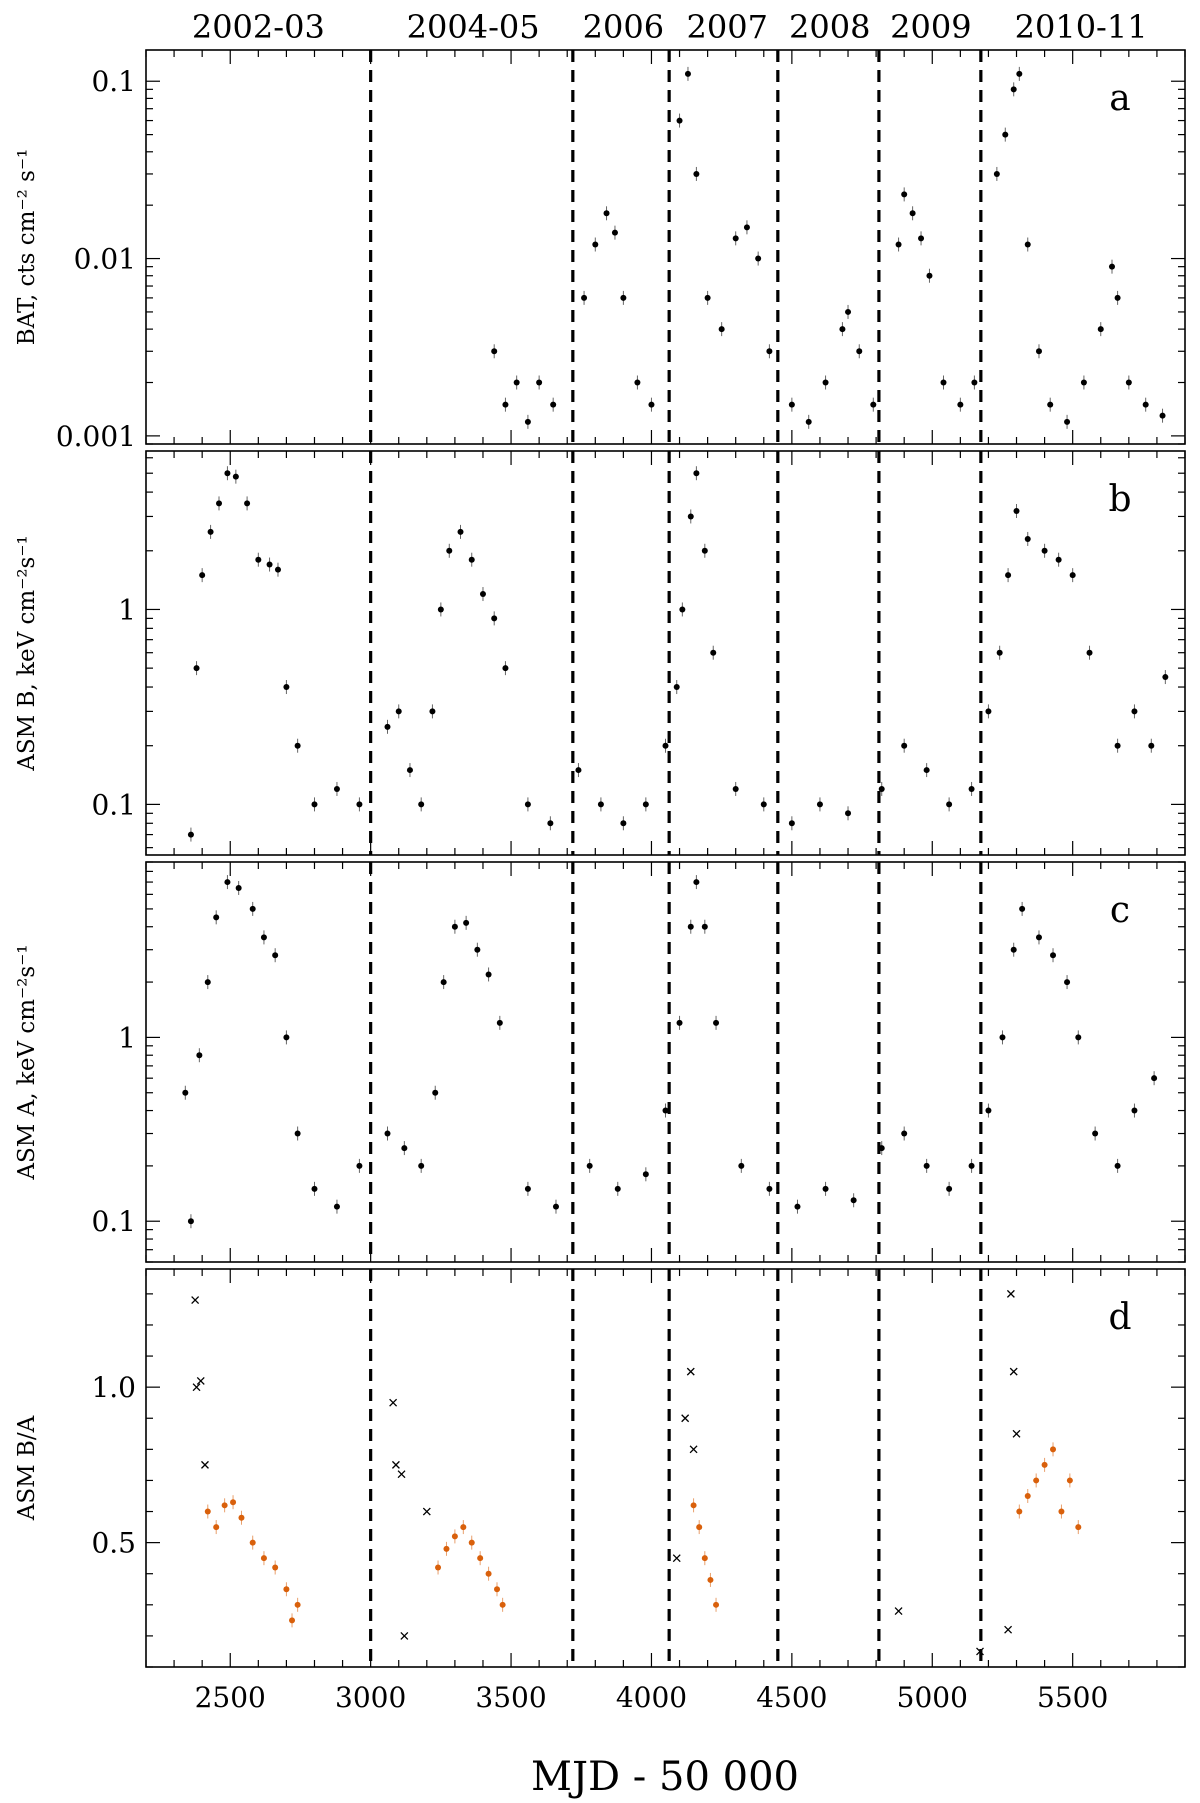 The height and width of the screenshot is (1803, 1200). I want to click on y-tick-label: 0.01, so click(105, 259).